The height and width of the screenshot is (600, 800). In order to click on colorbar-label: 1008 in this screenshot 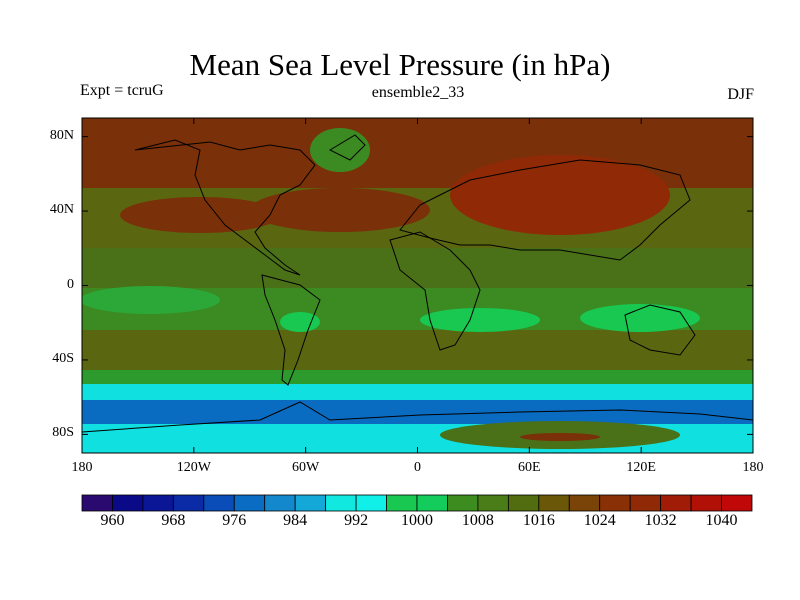, I will do `click(477, 520)`.